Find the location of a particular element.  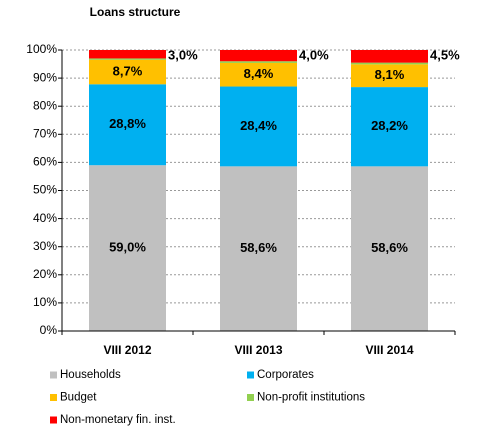

data-label: 28,8% is located at coordinates (127, 123).